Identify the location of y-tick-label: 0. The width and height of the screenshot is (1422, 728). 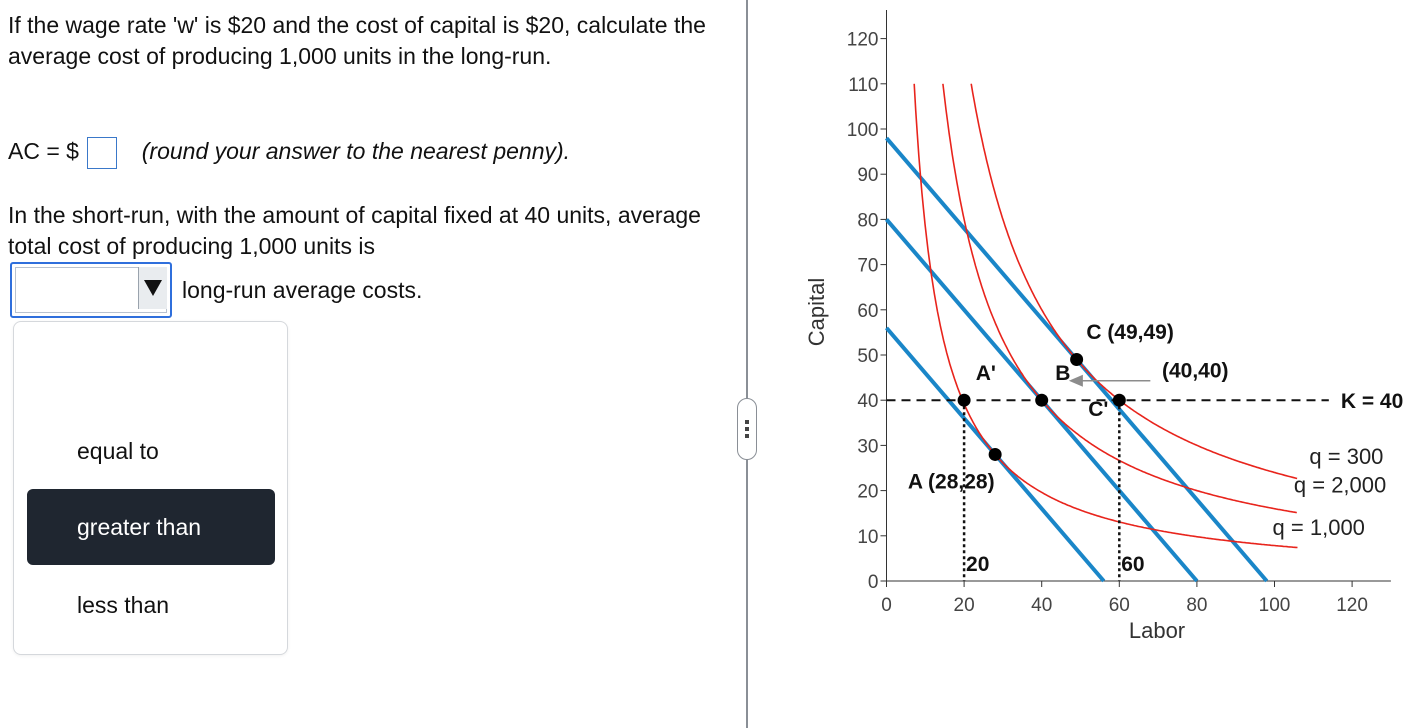
(873, 582).